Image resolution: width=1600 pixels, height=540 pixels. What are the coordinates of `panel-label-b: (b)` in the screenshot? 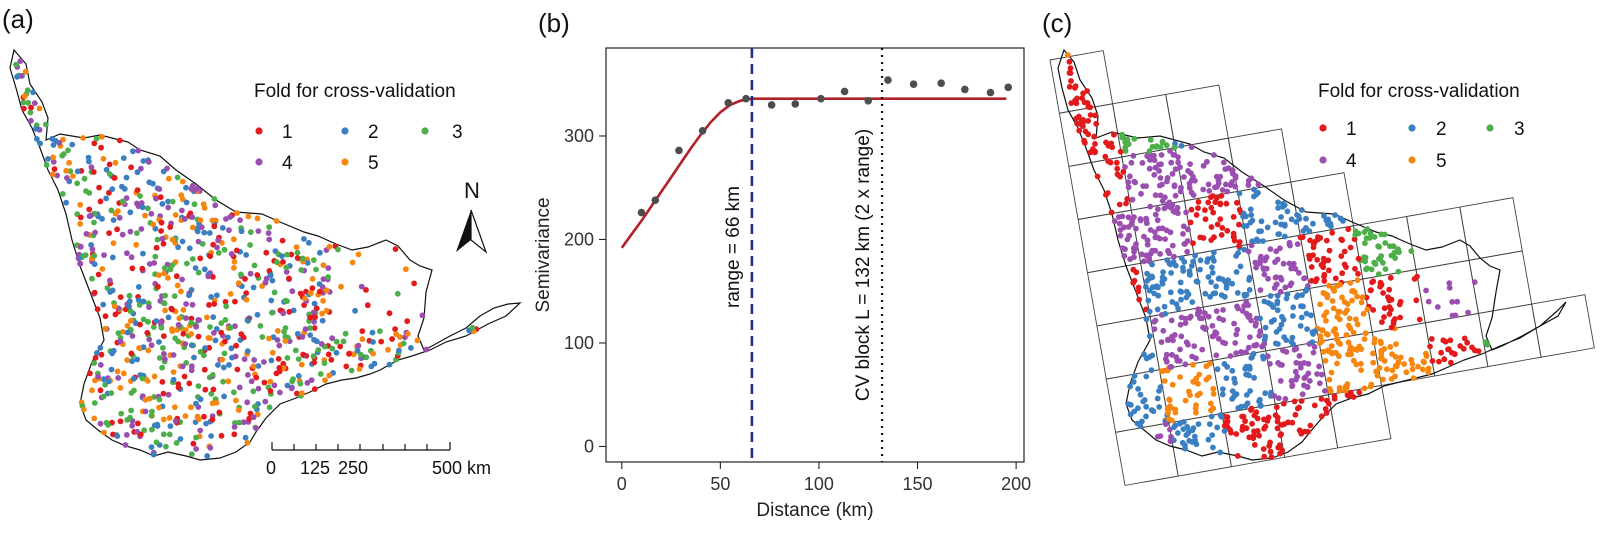 It's located at (554, 23).